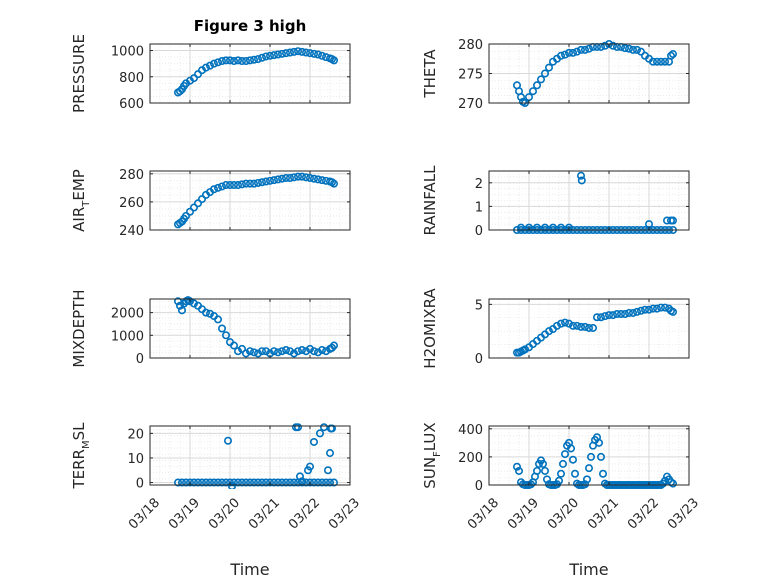 This screenshot has height=583, width=778. Describe the element at coordinates (127, 52) in the screenshot. I see `y-tick-label: 1000` at that location.